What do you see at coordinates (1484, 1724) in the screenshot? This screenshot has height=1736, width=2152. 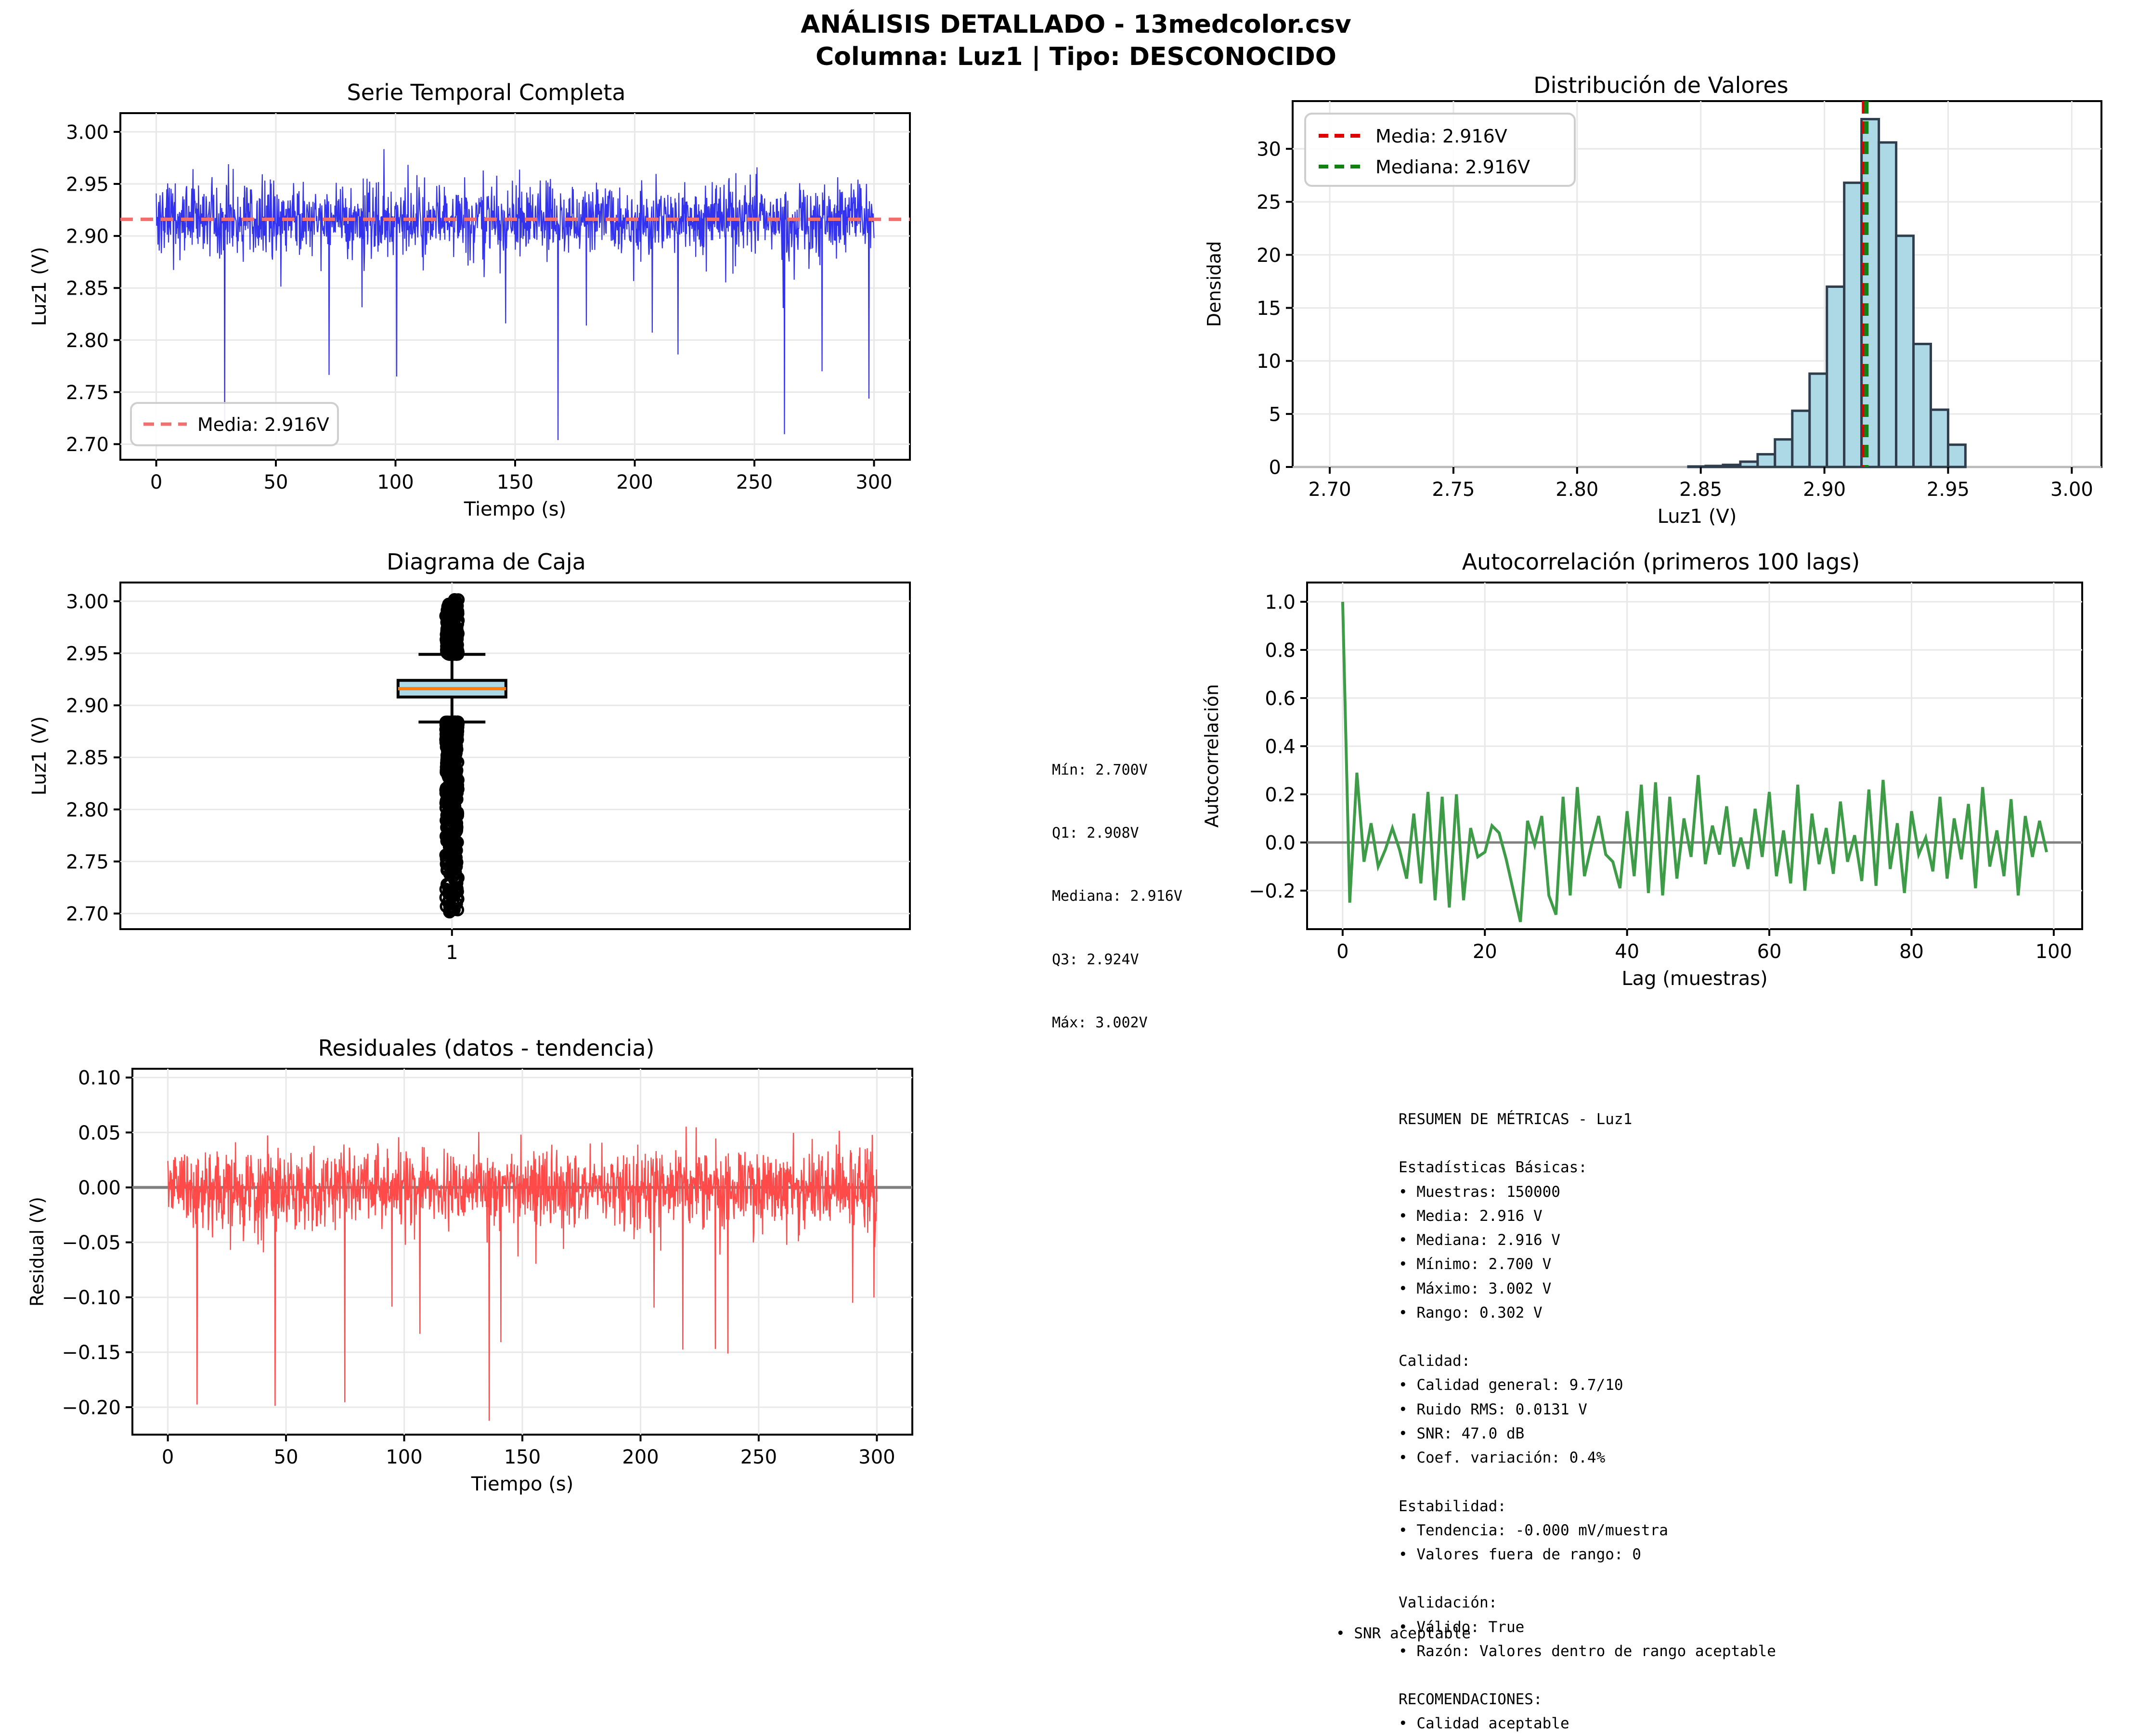 I see `metrics-item: • Calidad aceptable` at bounding box center [1484, 1724].